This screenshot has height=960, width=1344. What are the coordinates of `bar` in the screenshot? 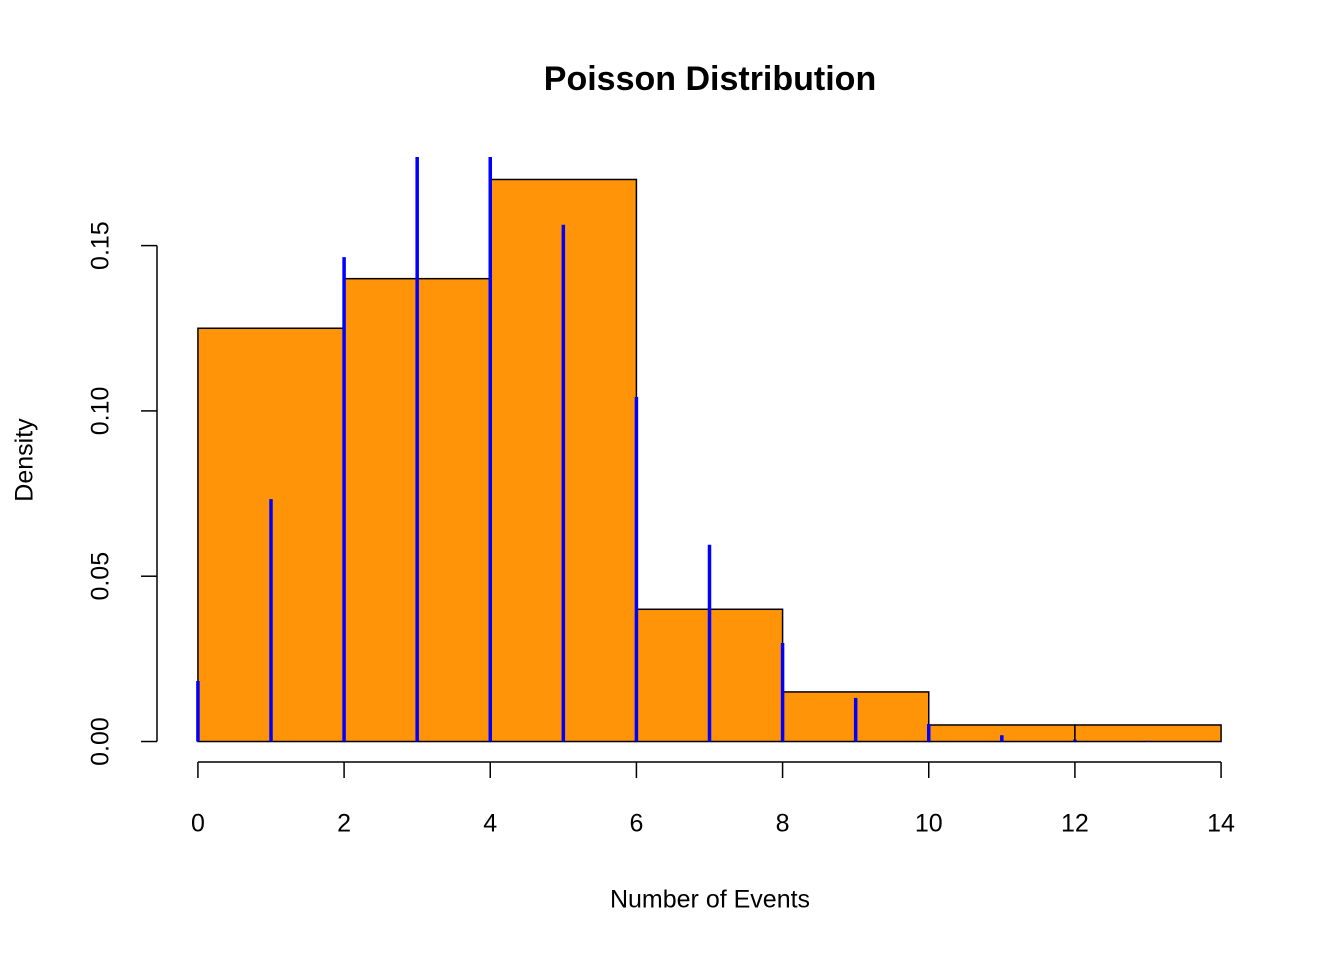 It's located at (1148, 733).